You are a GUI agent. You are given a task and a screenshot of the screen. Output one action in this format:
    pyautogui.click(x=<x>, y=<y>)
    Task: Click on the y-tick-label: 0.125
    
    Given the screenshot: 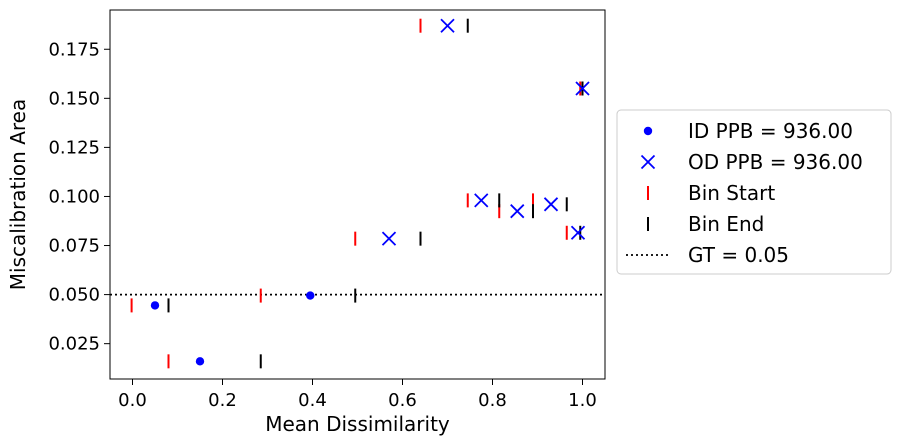 What is the action you would take?
    pyautogui.click(x=74, y=147)
    